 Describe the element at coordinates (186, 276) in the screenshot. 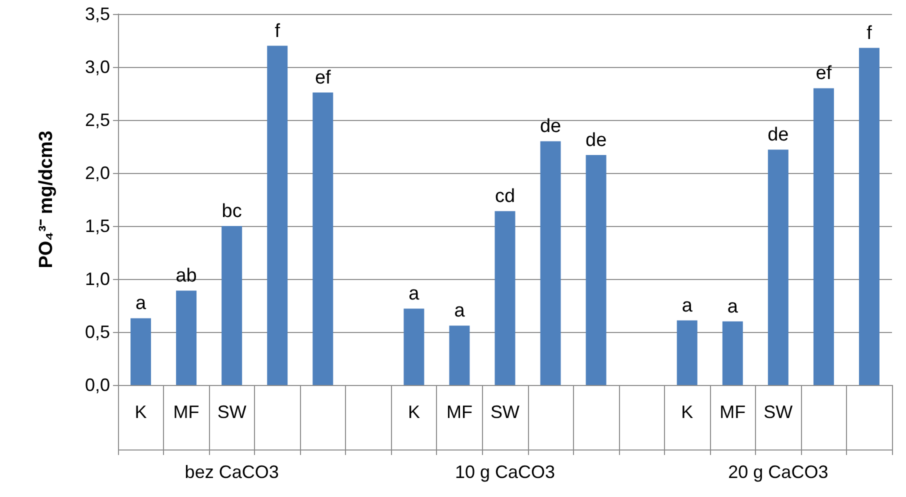

I see `data-label: ab` at that location.